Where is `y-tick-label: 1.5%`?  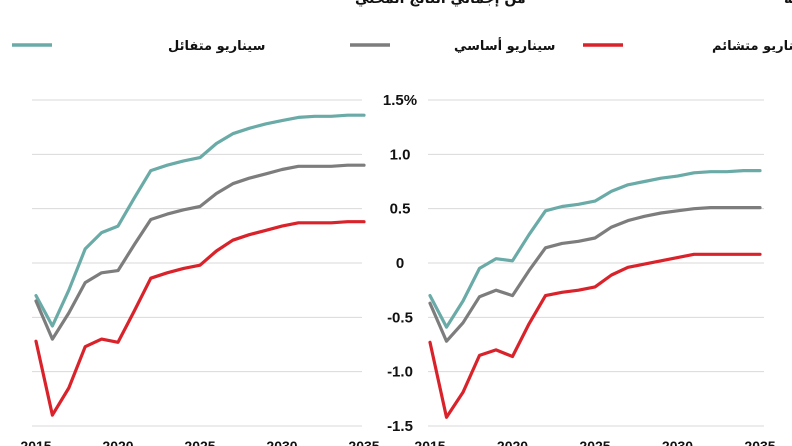 y-tick-label: 1.5% is located at coordinates (400, 100).